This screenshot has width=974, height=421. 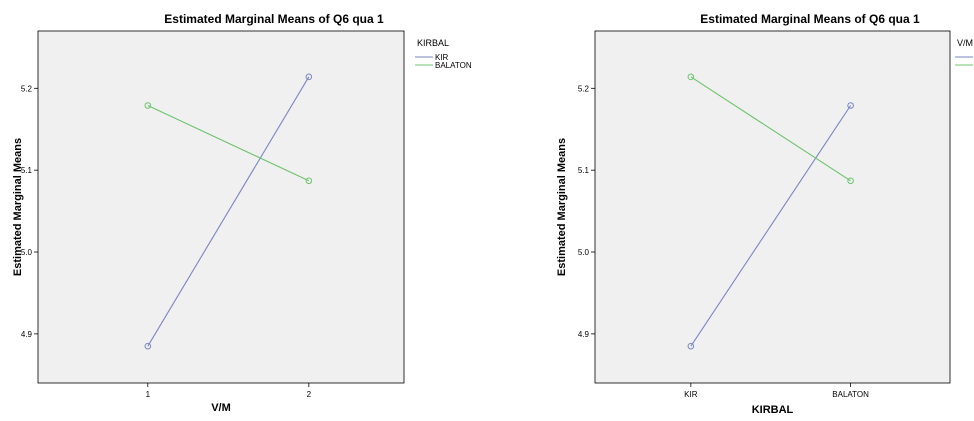 I want to click on x-tick-label: 2, so click(x=309, y=394).